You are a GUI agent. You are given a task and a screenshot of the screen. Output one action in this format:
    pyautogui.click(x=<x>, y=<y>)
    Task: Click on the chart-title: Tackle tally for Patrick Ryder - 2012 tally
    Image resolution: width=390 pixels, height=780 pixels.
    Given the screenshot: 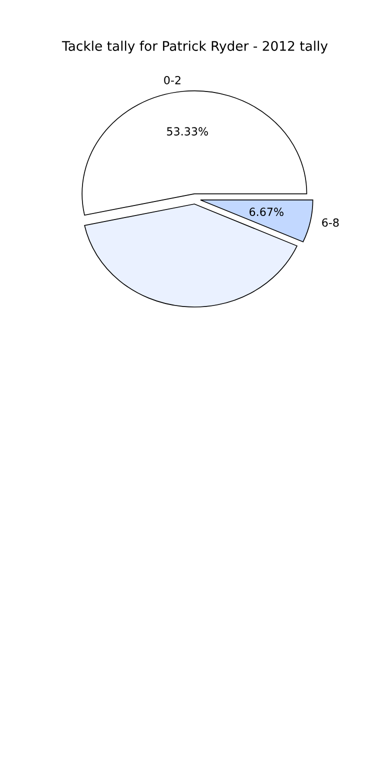 What is the action you would take?
    pyautogui.click(x=195, y=47)
    